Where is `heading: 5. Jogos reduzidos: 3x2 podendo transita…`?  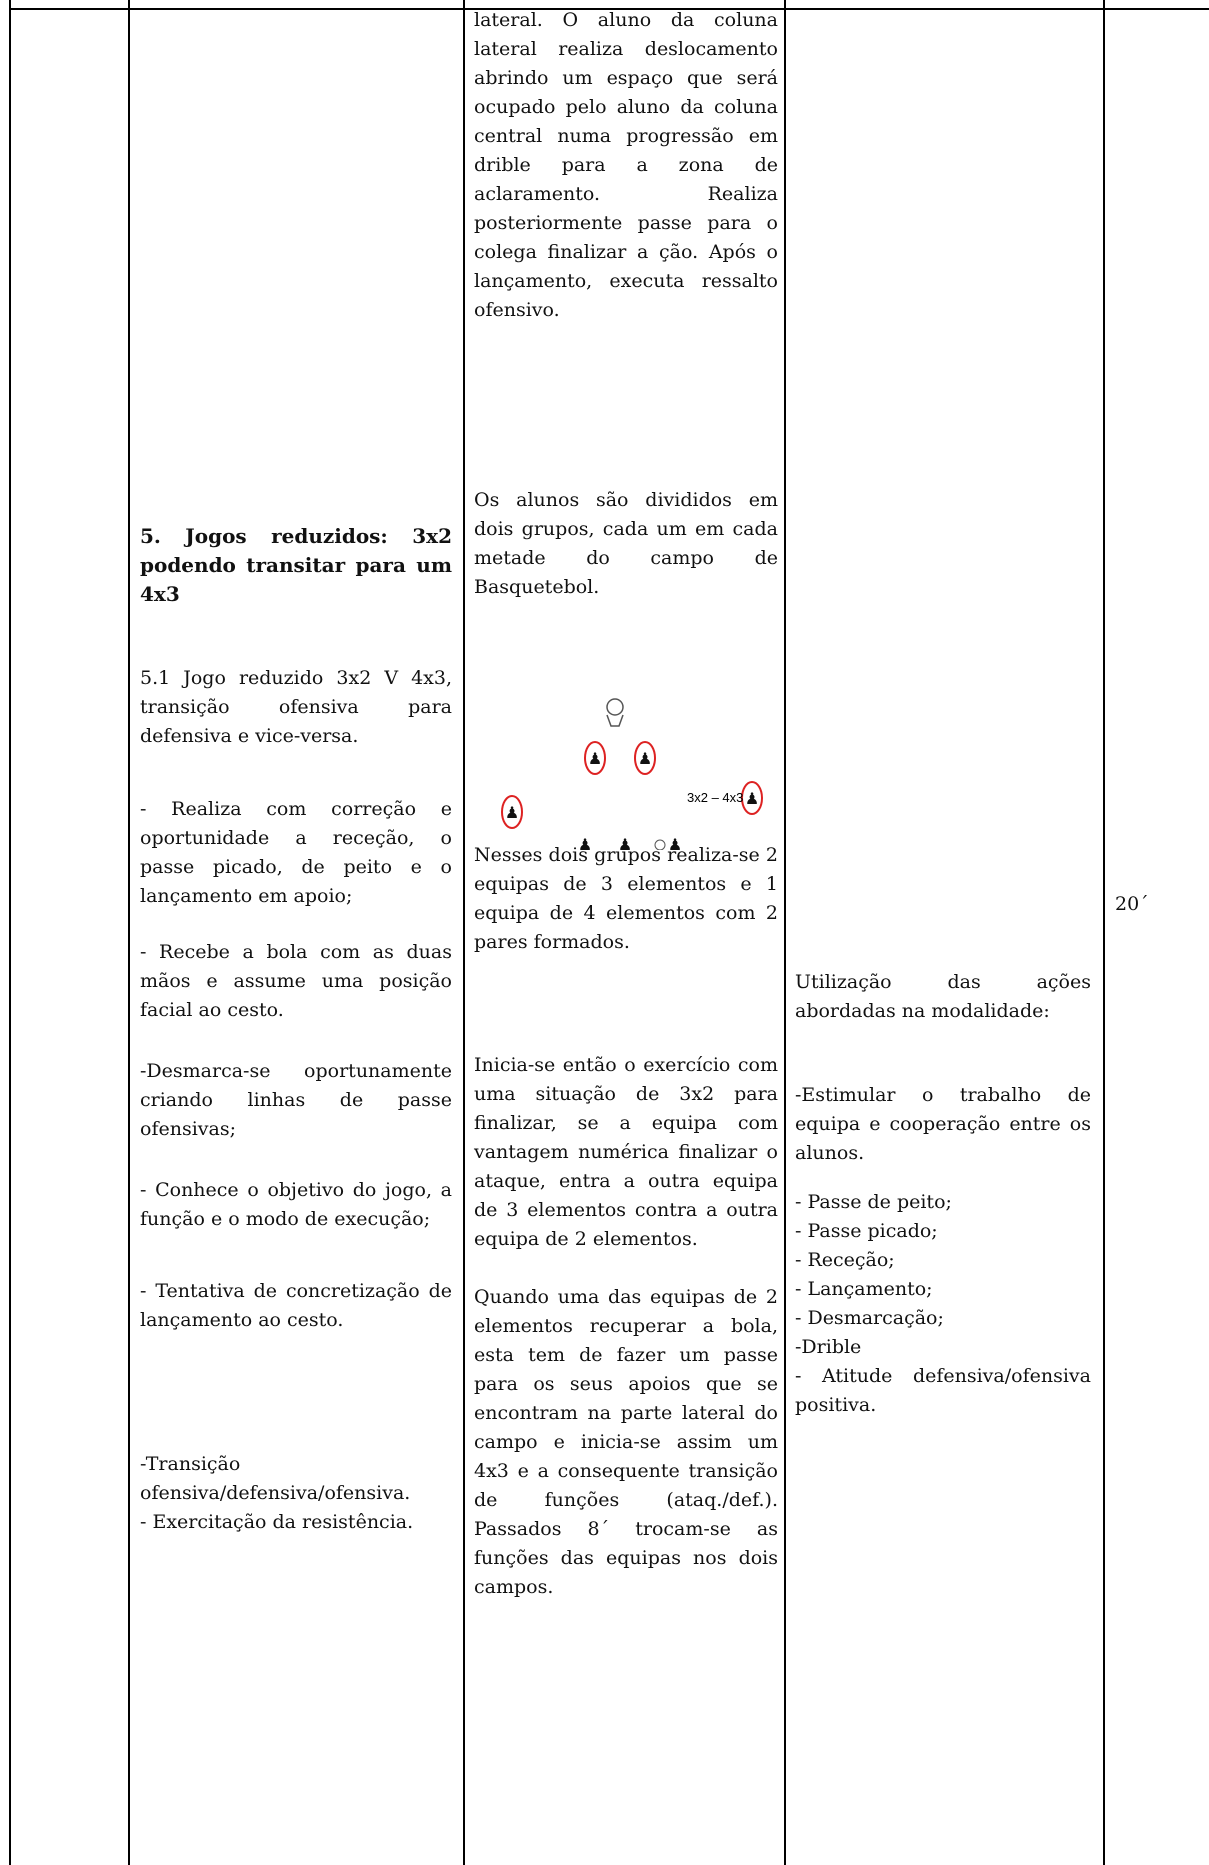 heading: 5. Jogos reduzidos: 3x2 podendo transita… is located at coordinates (296, 565).